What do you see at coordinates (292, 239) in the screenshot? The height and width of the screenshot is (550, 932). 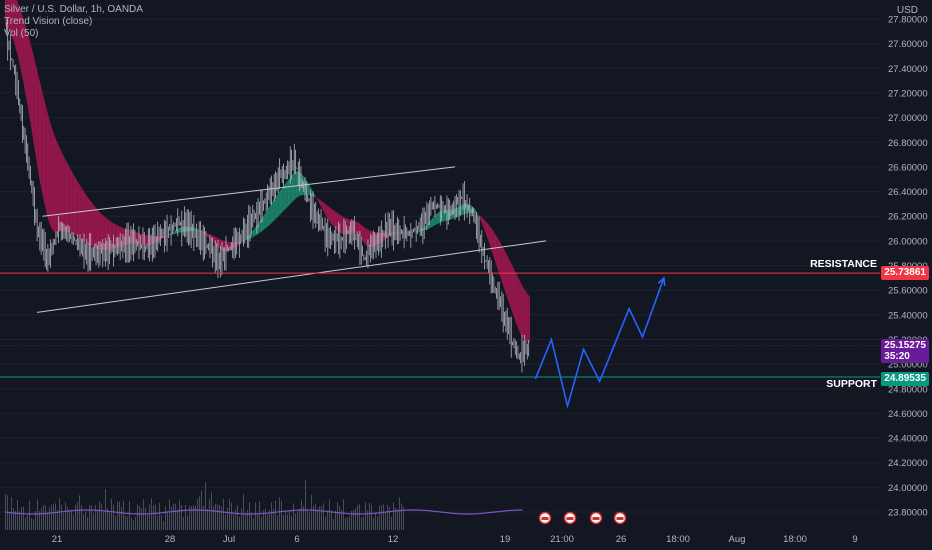 I see `channel-lines` at bounding box center [292, 239].